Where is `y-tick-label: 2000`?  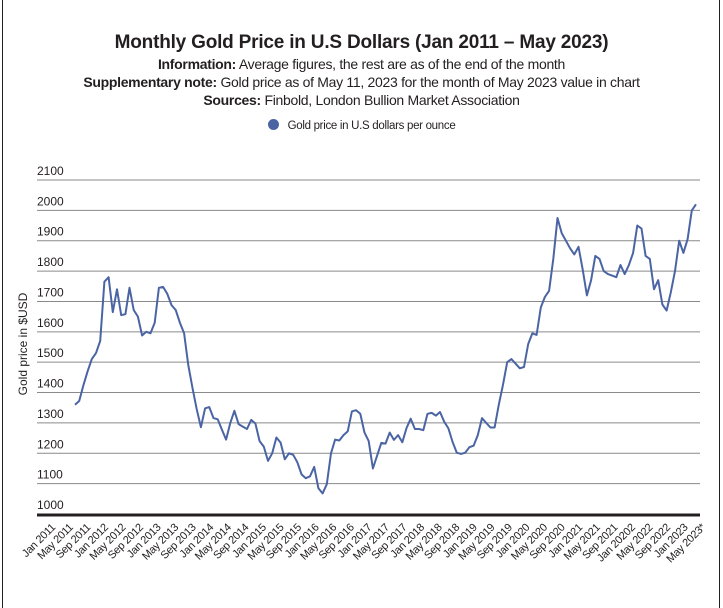 y-tick-label: 2000 is located at coordinates (50, 201).